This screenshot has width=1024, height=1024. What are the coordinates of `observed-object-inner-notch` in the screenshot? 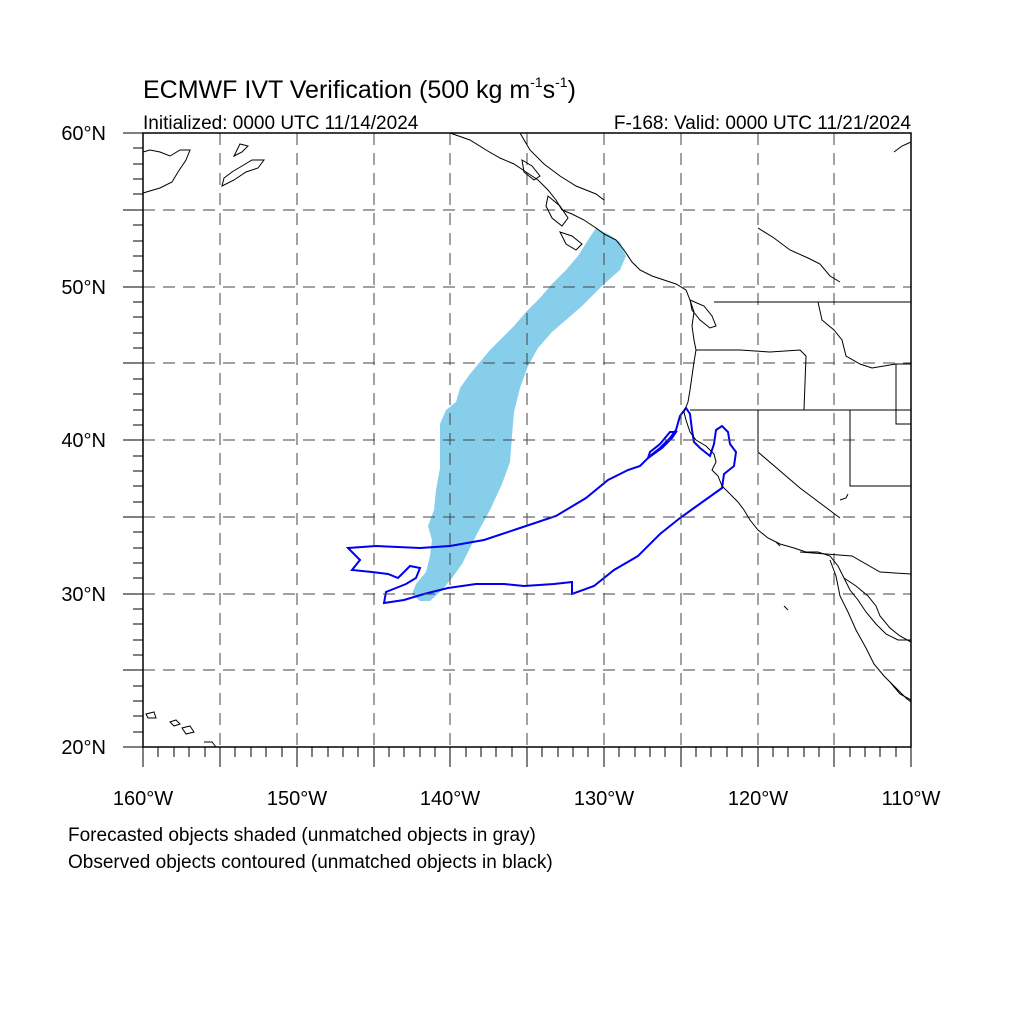 It's located at (662, 446).